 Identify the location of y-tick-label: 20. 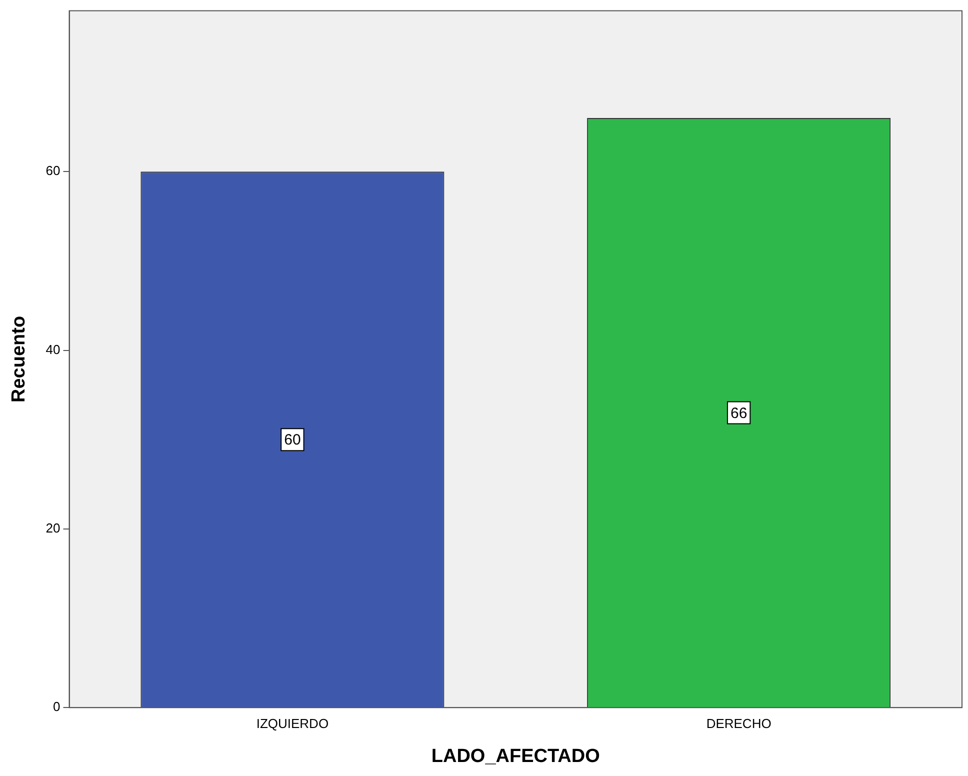
(53, 528).